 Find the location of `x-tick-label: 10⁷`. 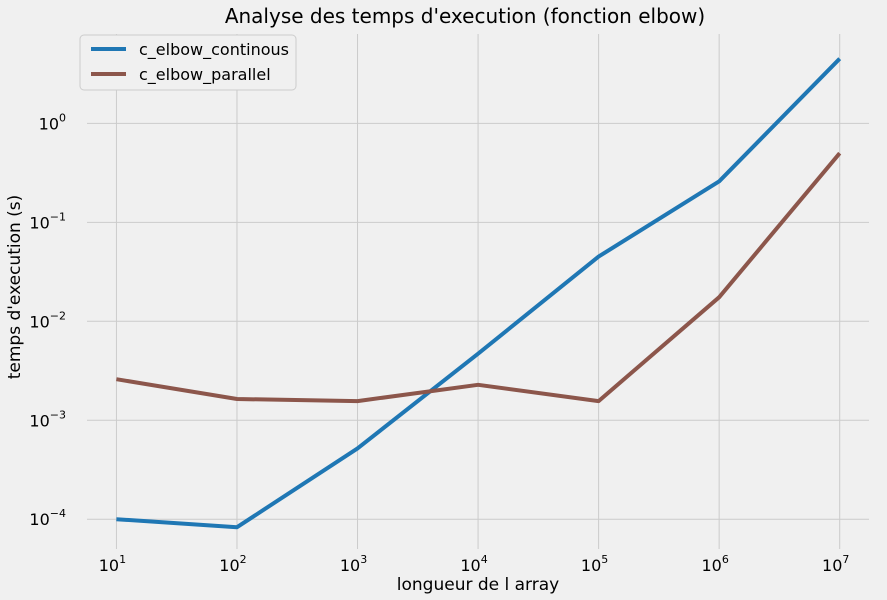

x-tick-label: 10⁷ is located at coordinates (835, 564).